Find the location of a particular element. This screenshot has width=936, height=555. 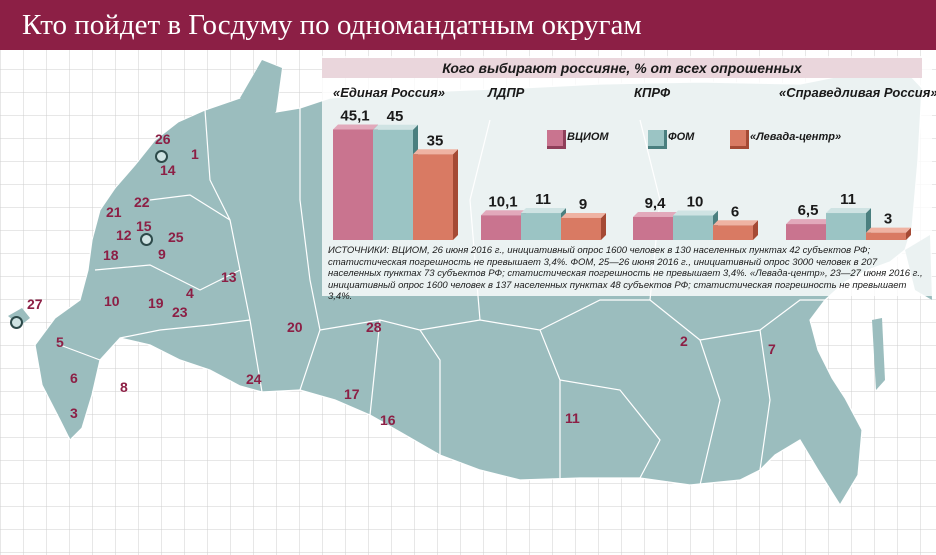

bar-value-label-fom-1: 11 is located at coordinates (543, 199).